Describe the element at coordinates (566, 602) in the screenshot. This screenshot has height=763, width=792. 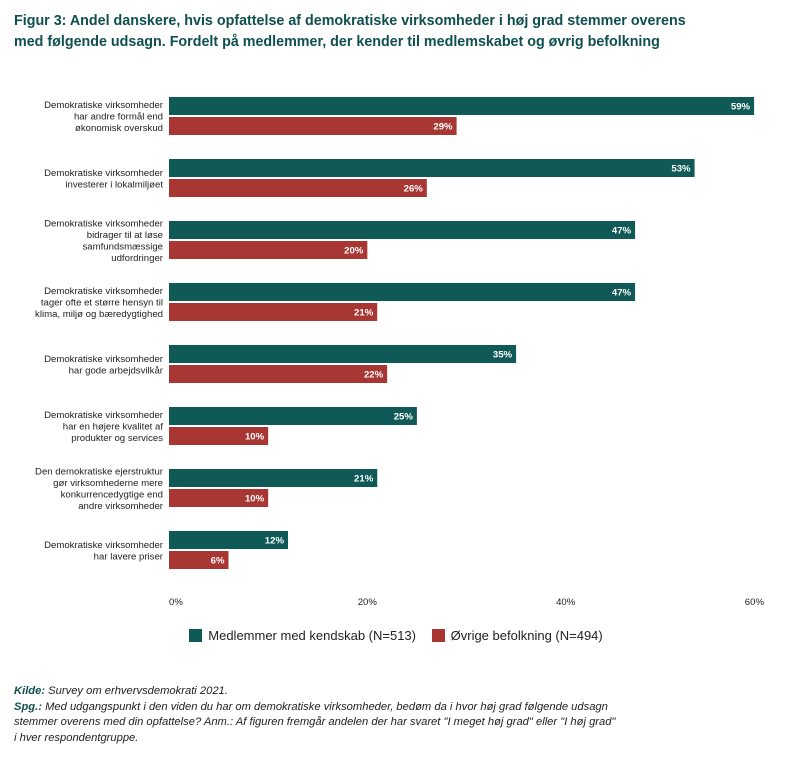
I see `x-tick-label: 40%` at that location.